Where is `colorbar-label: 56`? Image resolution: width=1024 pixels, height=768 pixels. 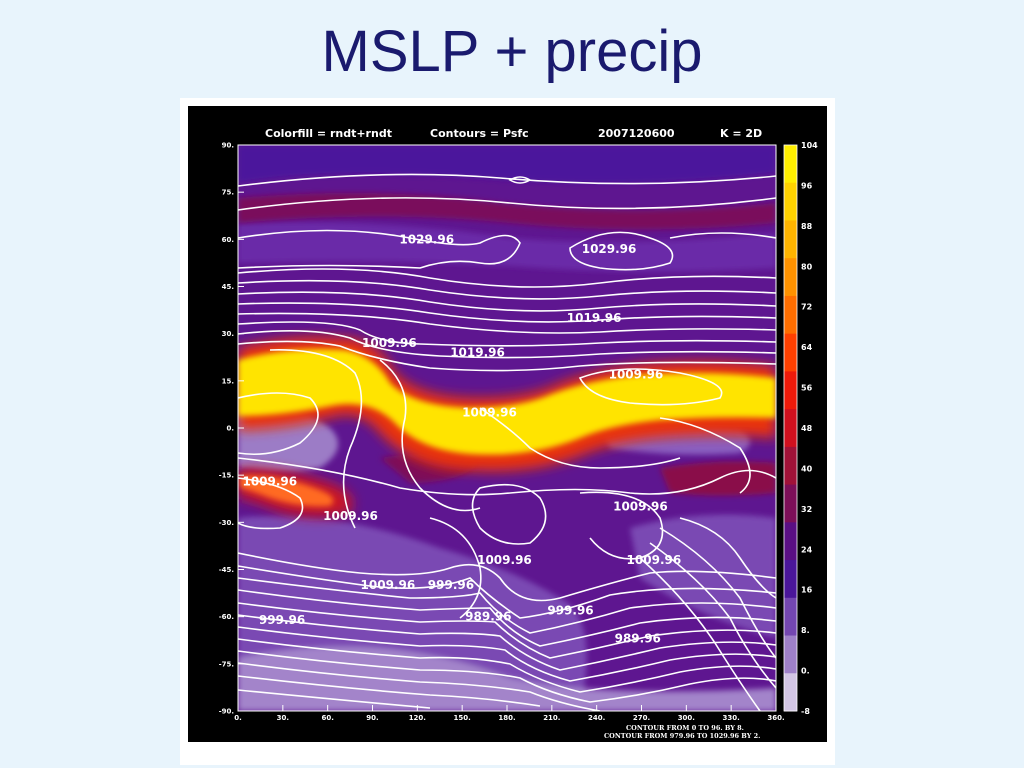
colorbar-label: 56 is located at coordinates (807, 388).